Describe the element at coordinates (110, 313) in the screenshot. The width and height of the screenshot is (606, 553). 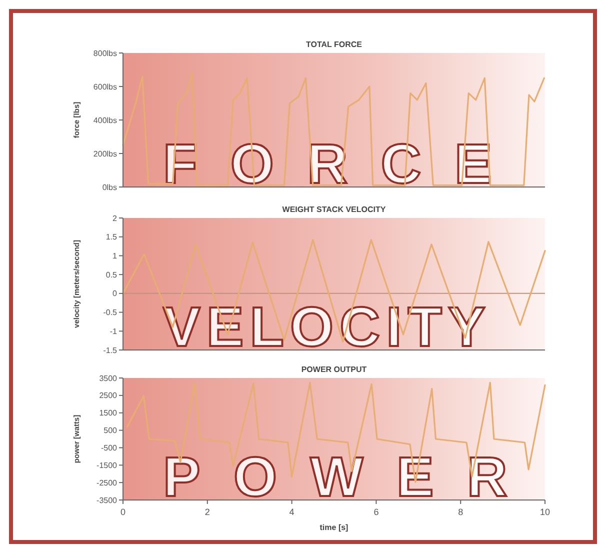
I see `y-tick-label: -0.5` at that location.